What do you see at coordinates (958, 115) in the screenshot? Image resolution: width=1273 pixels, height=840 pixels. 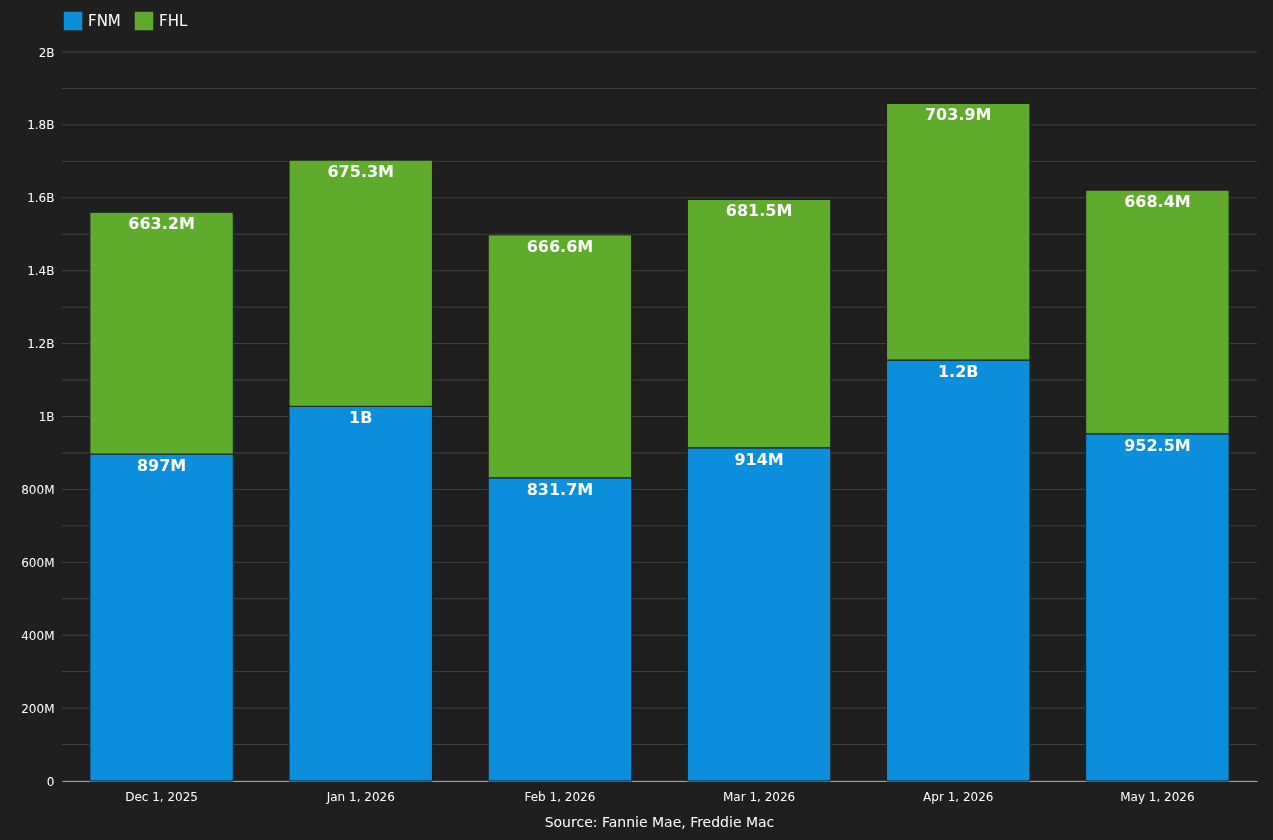 I see `data-label: 703.9M` at bounding box center [958, 115].